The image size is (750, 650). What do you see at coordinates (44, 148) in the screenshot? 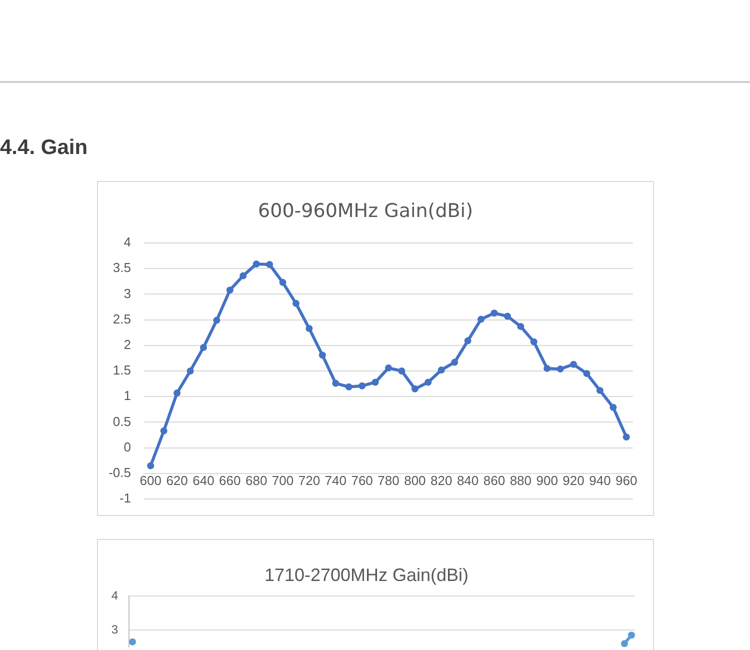
I see `text: 4.4. Gain` at bounding box center [44, 148].